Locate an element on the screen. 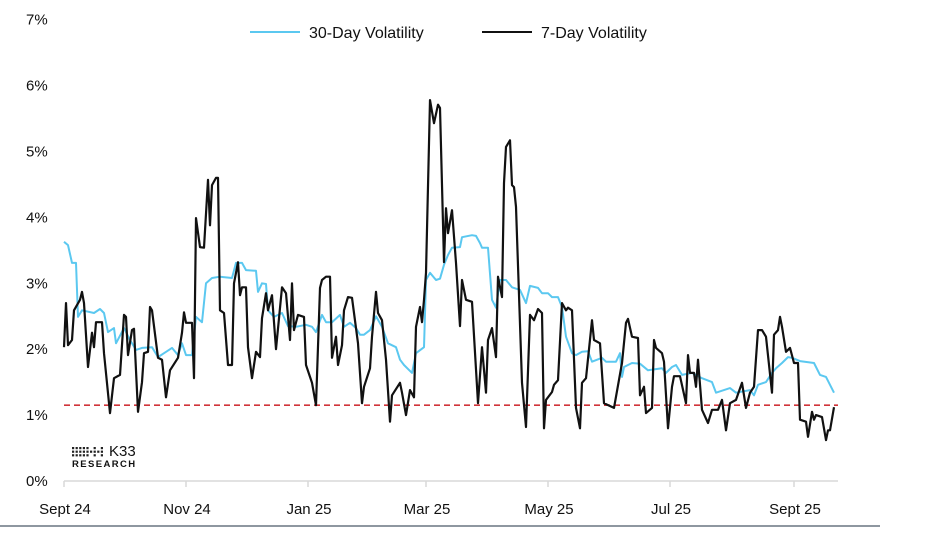 The height and width of the screenshot is (536, 947). legend-label: 30-Day Volatility is located at coordinates (366, 33).